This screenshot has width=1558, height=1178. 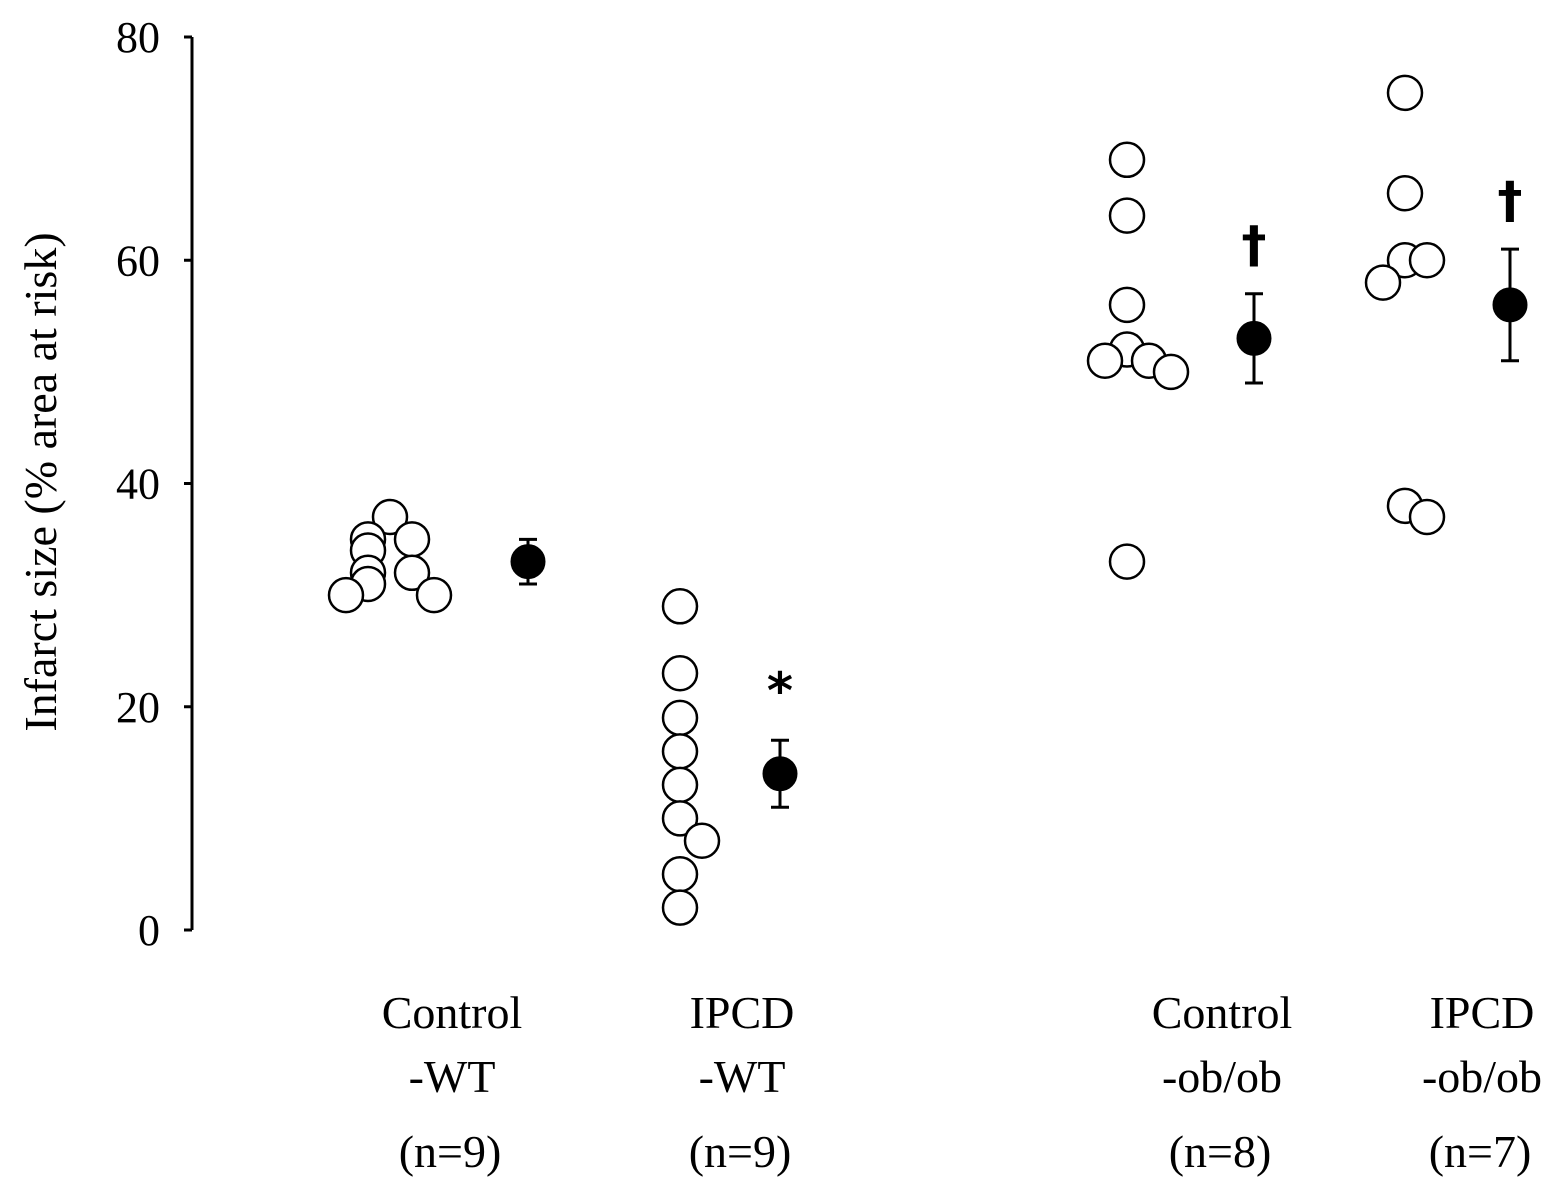 What do you see at coordinates (729, 757) in the screenshot?
I see `group-1: *` at bounding box center [729, 757].